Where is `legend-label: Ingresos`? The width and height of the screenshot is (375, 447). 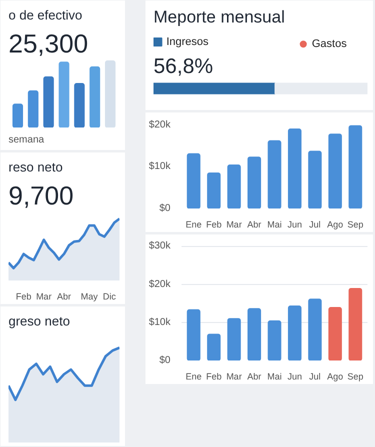
legend-label: Ingresos is located at coordinates (188, 42).